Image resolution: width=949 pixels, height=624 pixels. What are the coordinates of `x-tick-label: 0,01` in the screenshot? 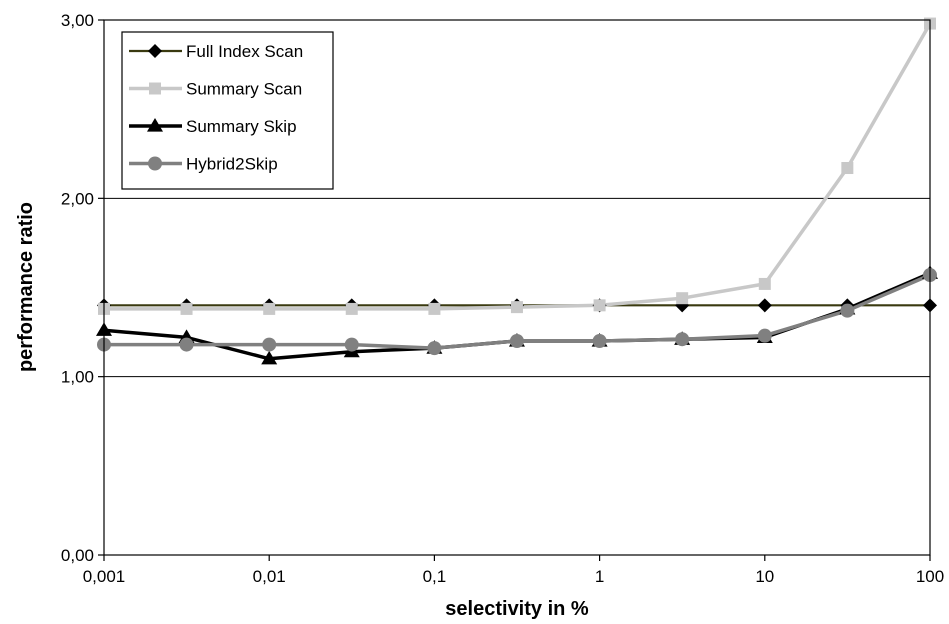 It's located at (269, 576).